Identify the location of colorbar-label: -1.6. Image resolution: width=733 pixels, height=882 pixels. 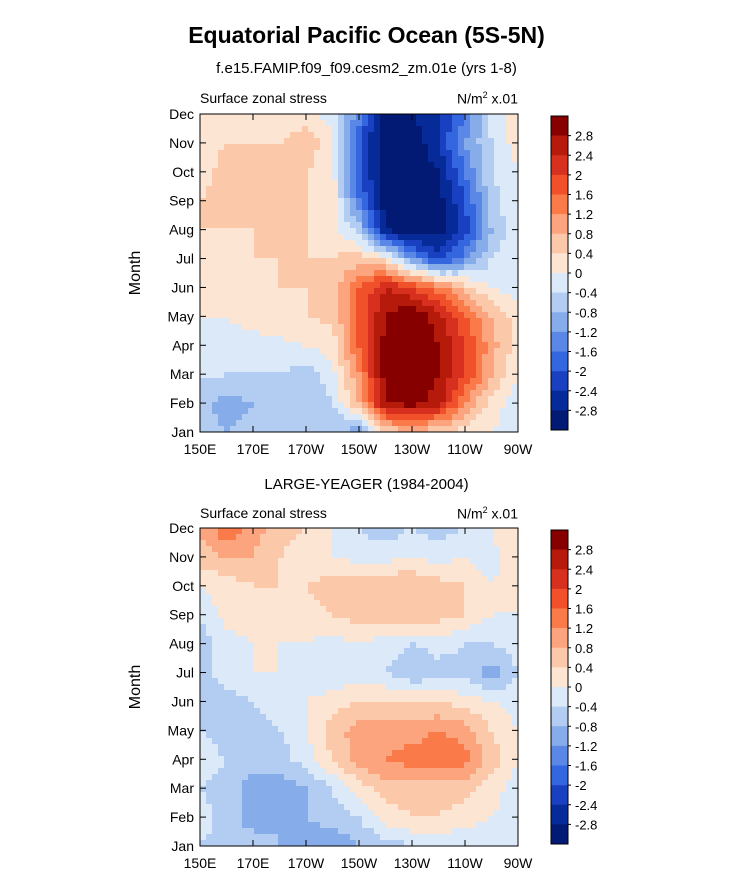
(586, 352).